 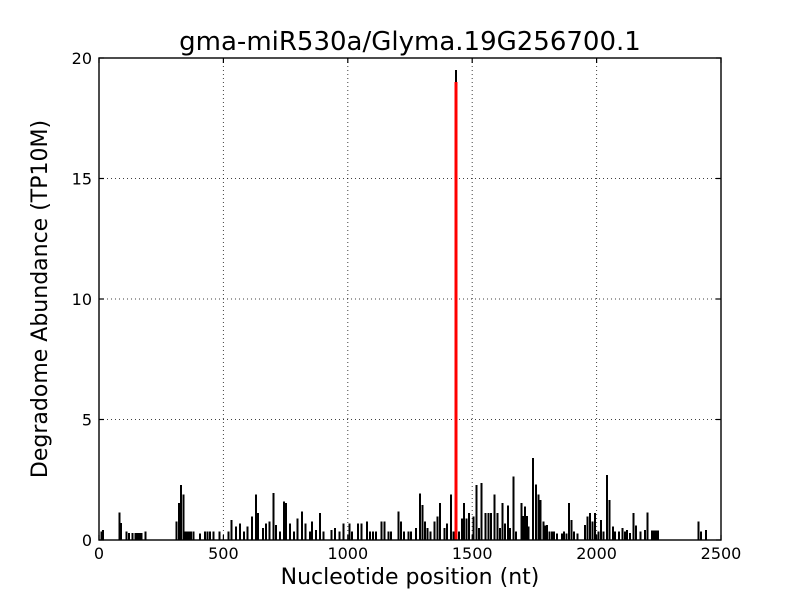 What do you see at coordinates (82, 299) in the screenshot?
I see `y-tick-label: 10` at bounding box center [82, 299].